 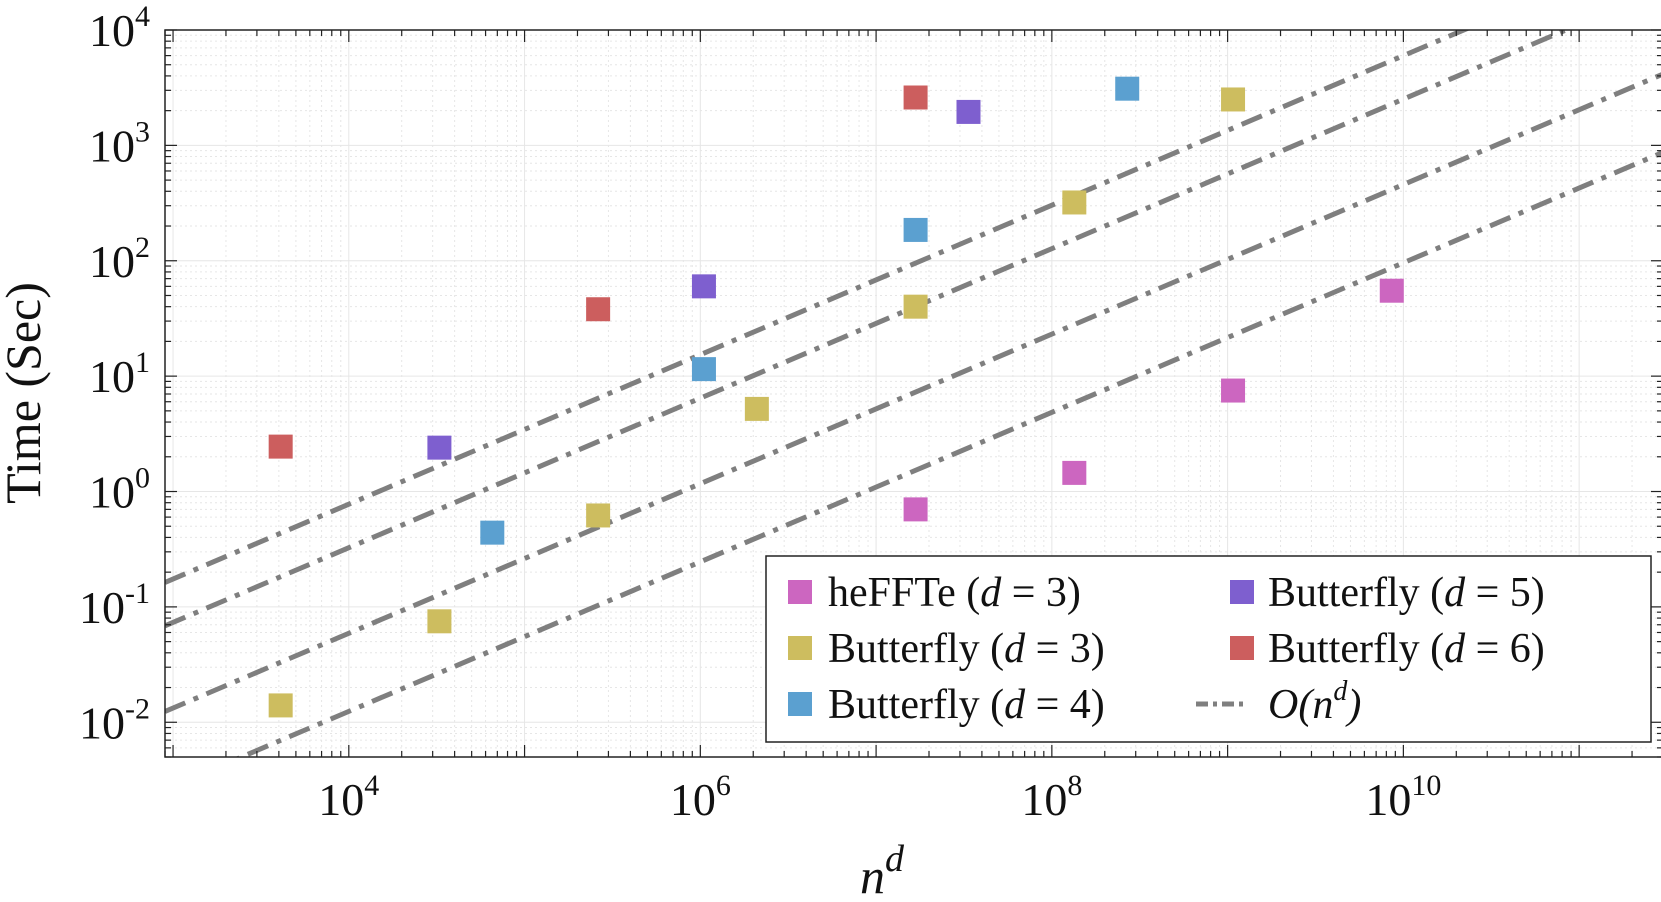 I want to click on legend-series-name: heFFTe (, so click(x=904, y=593).